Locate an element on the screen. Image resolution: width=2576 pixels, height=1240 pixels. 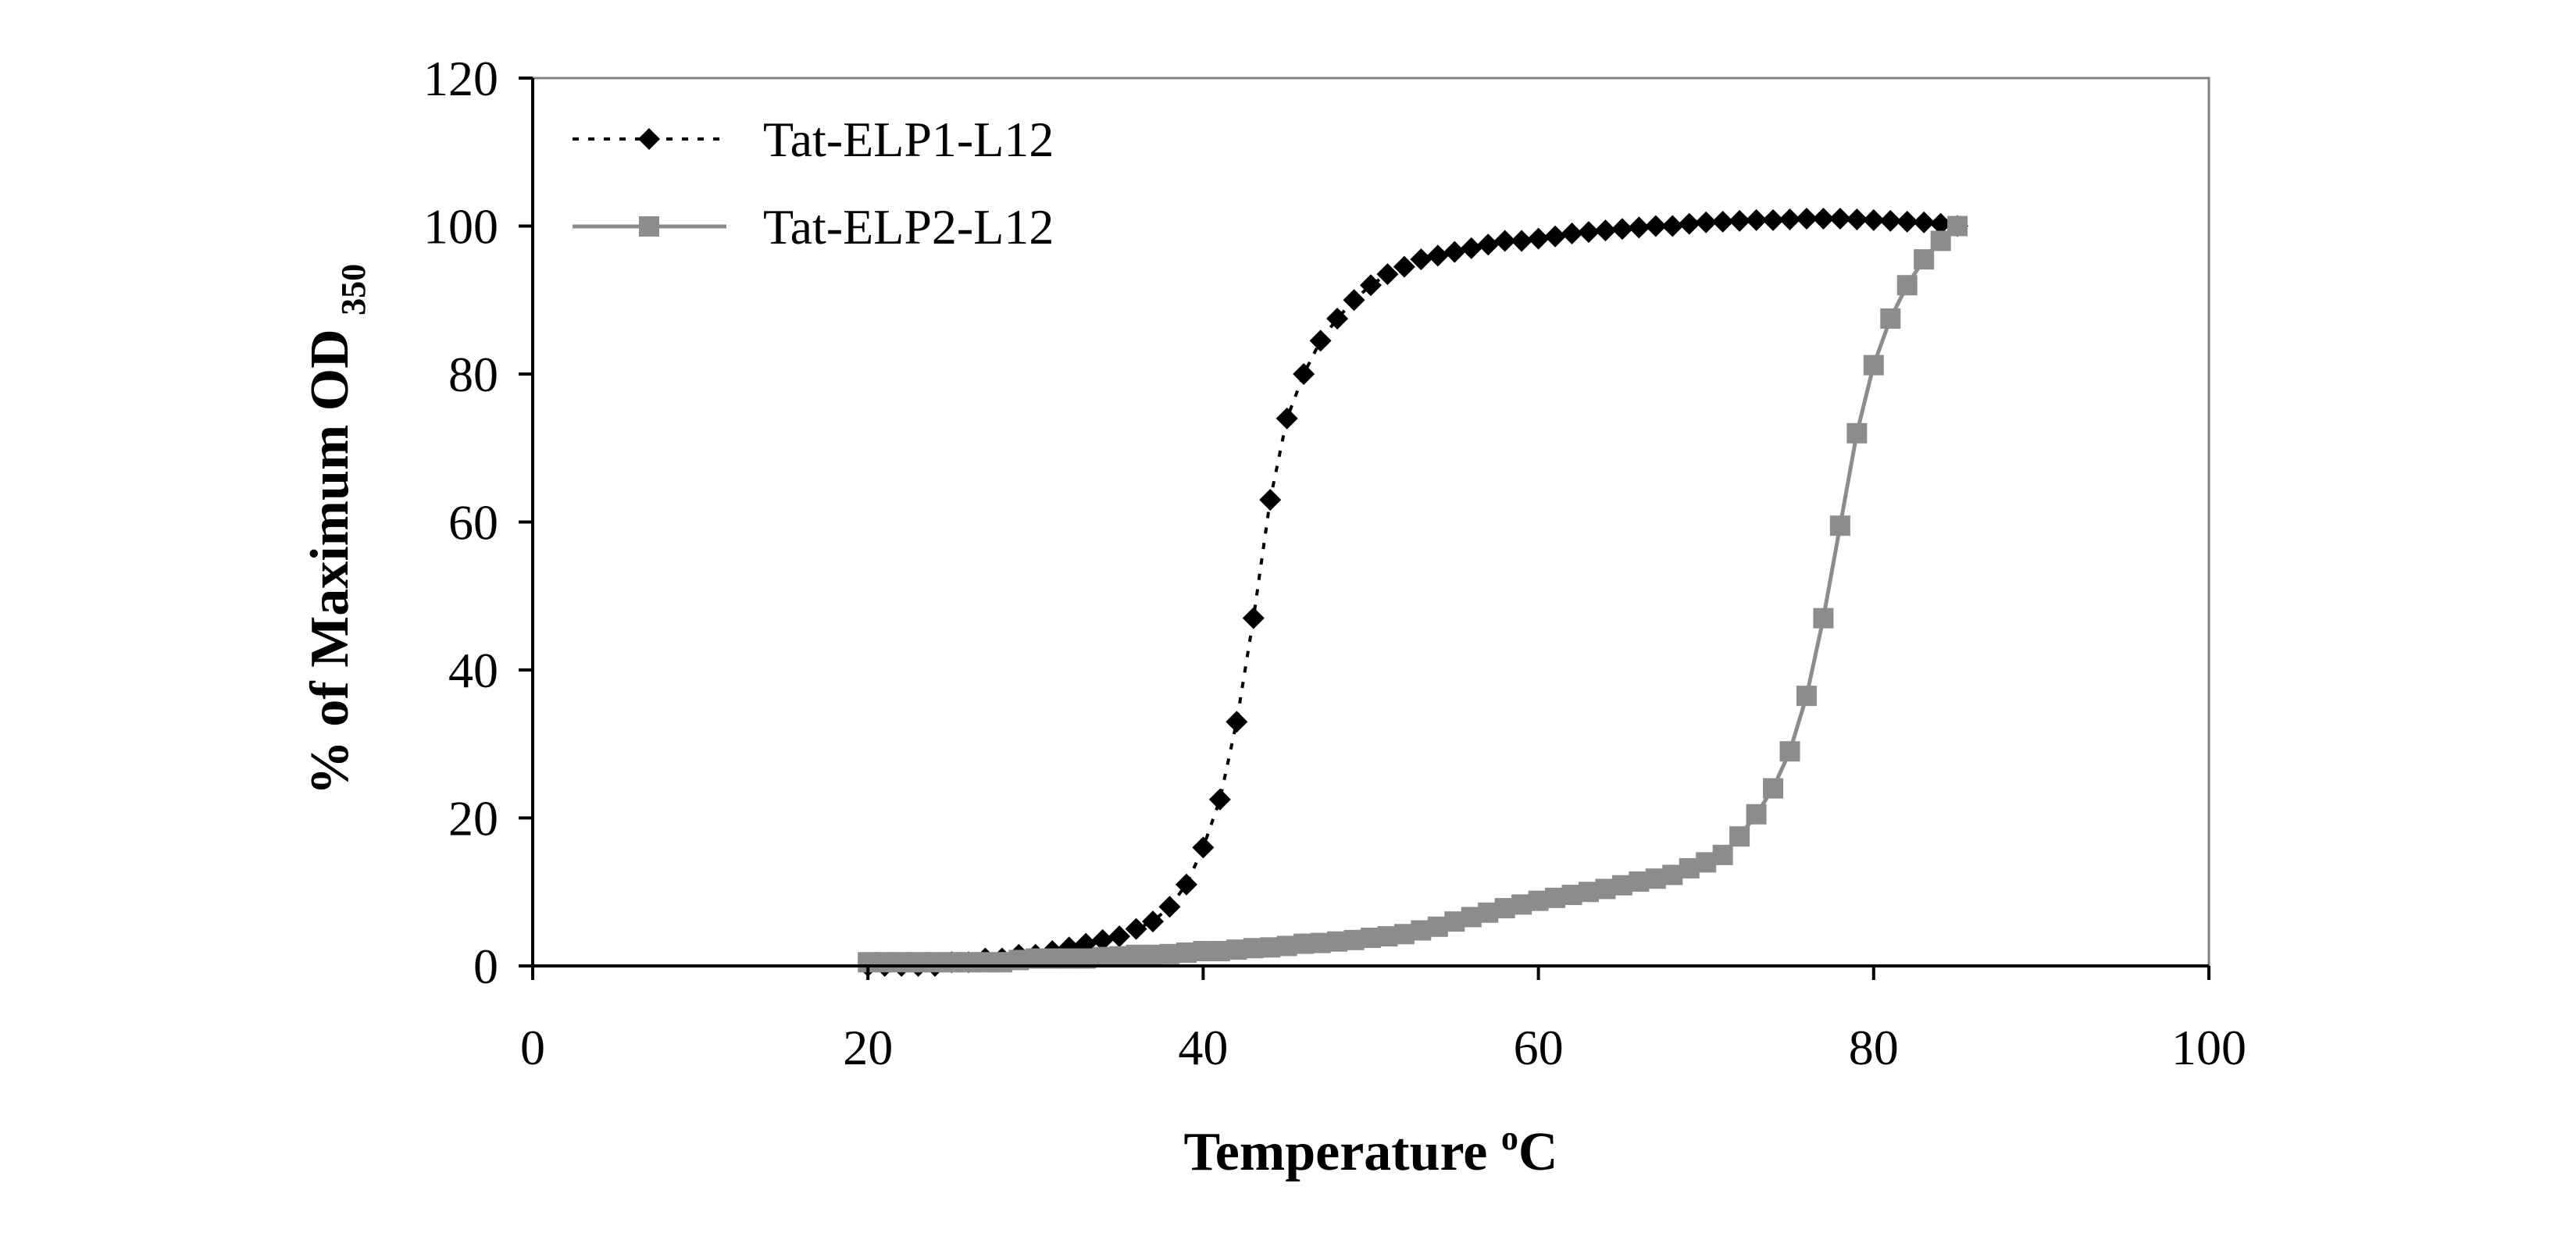
y-axis-title: % of Maximum OD 350 is located at coordinates (336, 529).